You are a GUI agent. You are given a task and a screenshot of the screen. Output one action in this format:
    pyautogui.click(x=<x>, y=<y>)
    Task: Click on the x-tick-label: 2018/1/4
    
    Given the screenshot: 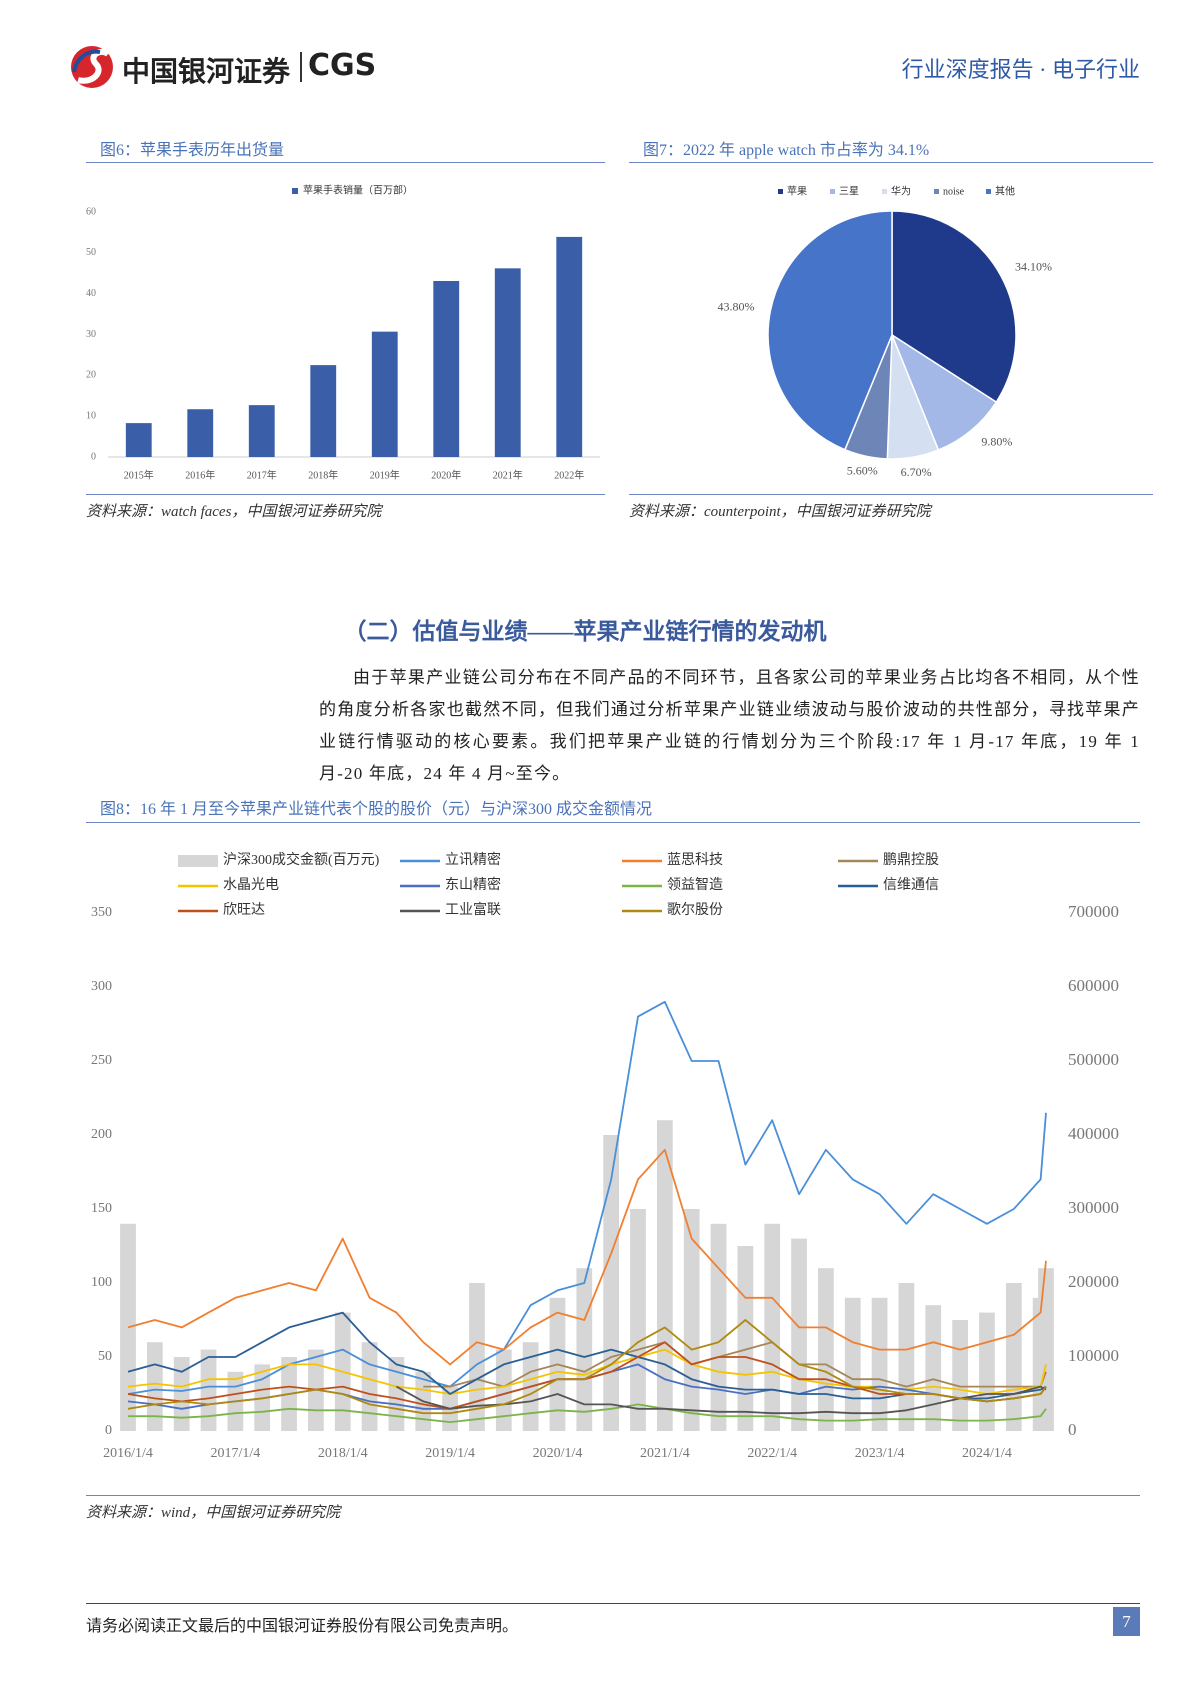 What is the action you would take?
    pyautogui.click(x=343, y=1453)
    